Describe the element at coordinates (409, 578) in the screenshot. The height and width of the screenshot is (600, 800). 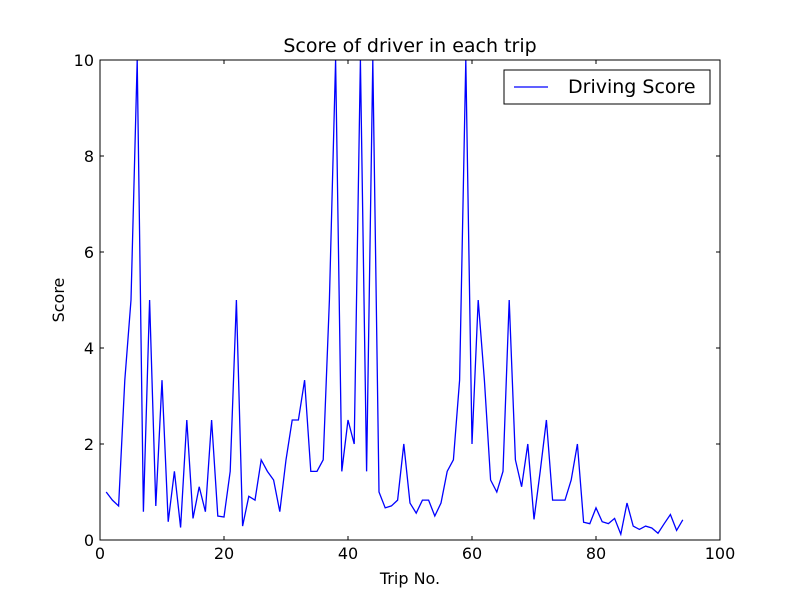
I see `x-axis-label: Trip No.` at that location.